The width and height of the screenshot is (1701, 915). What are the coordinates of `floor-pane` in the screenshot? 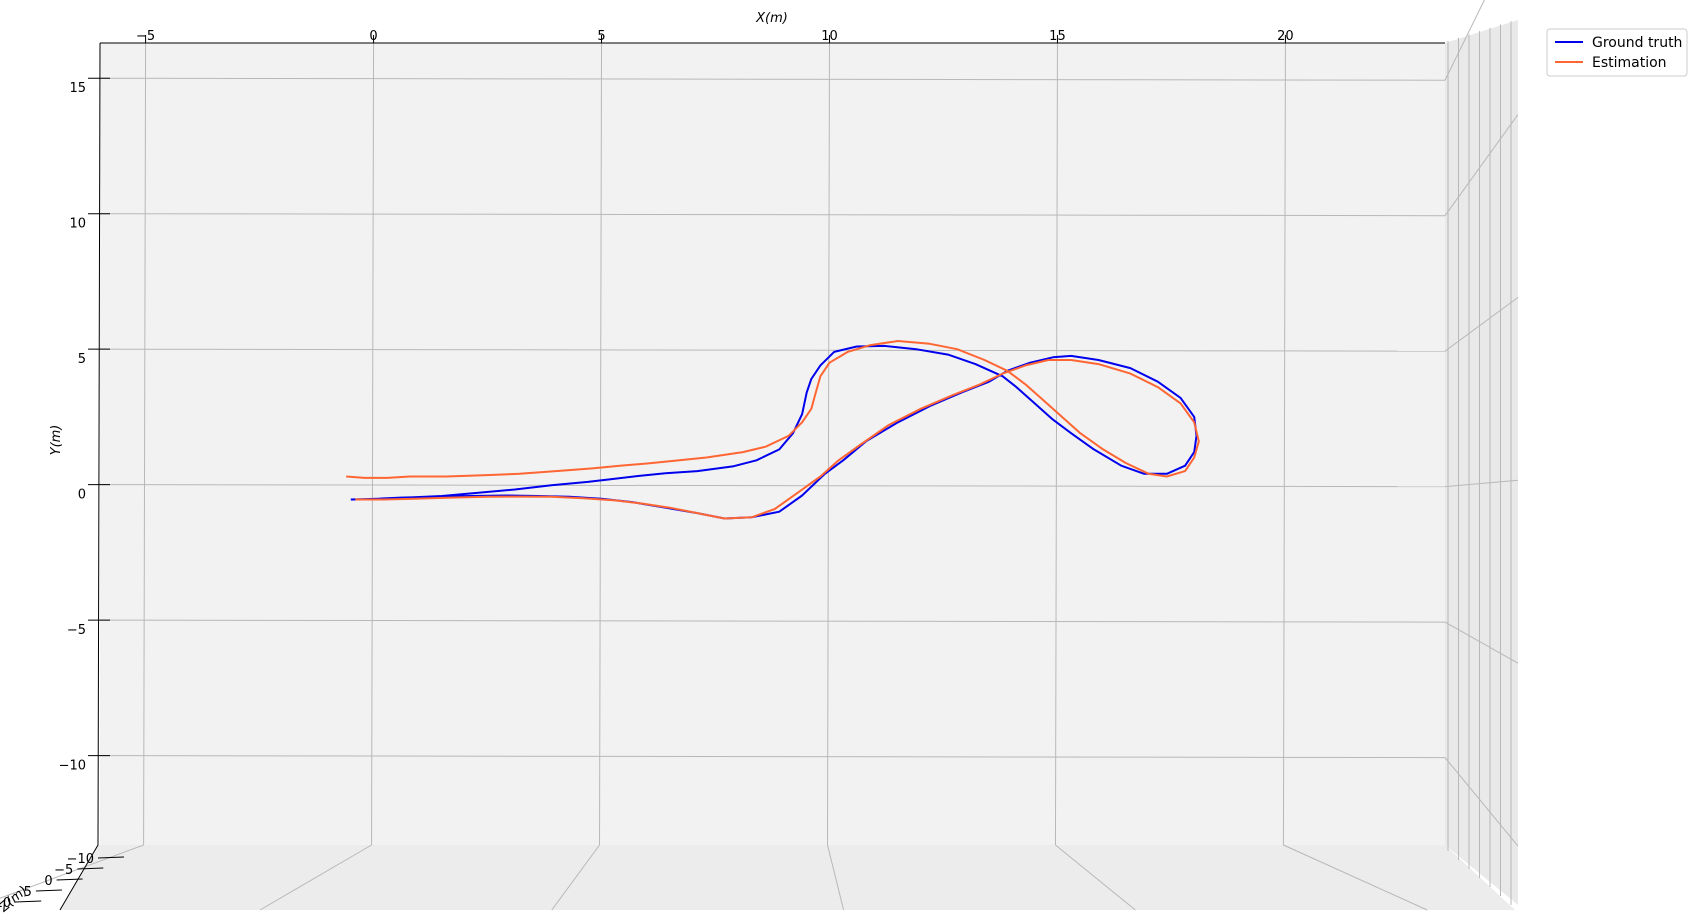 It's located at (787, 877).